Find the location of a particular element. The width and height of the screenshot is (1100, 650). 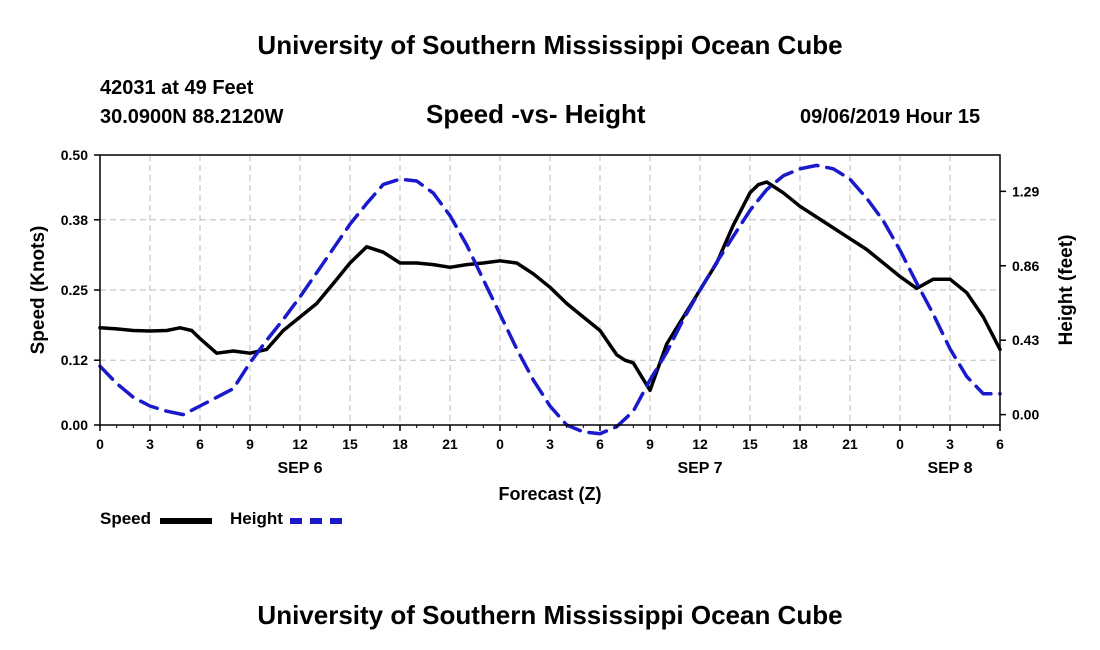

y-tick-label: 0.38 is located at coordinates (74, 220).